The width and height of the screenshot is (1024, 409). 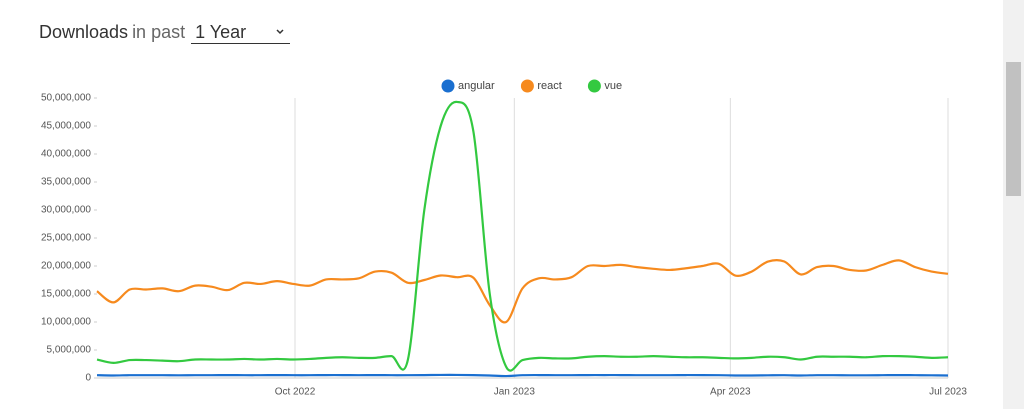 I want to click on y-tick-label: 25,000,000, so click(x=66, y=238).